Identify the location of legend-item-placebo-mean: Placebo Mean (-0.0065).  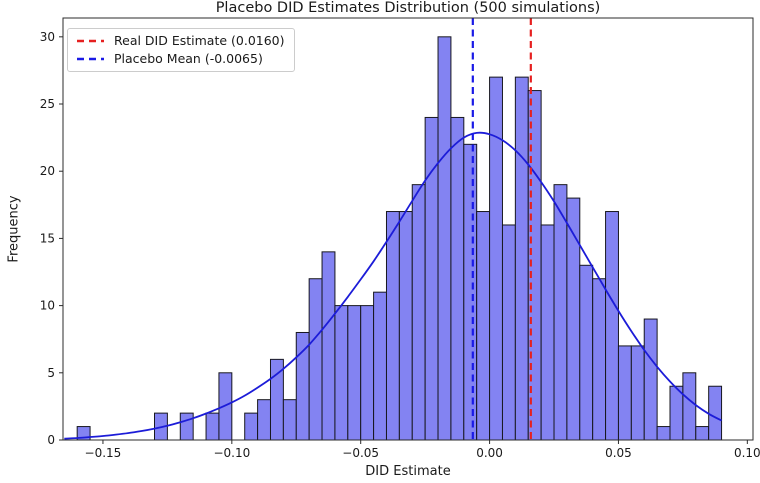
(180, 58).